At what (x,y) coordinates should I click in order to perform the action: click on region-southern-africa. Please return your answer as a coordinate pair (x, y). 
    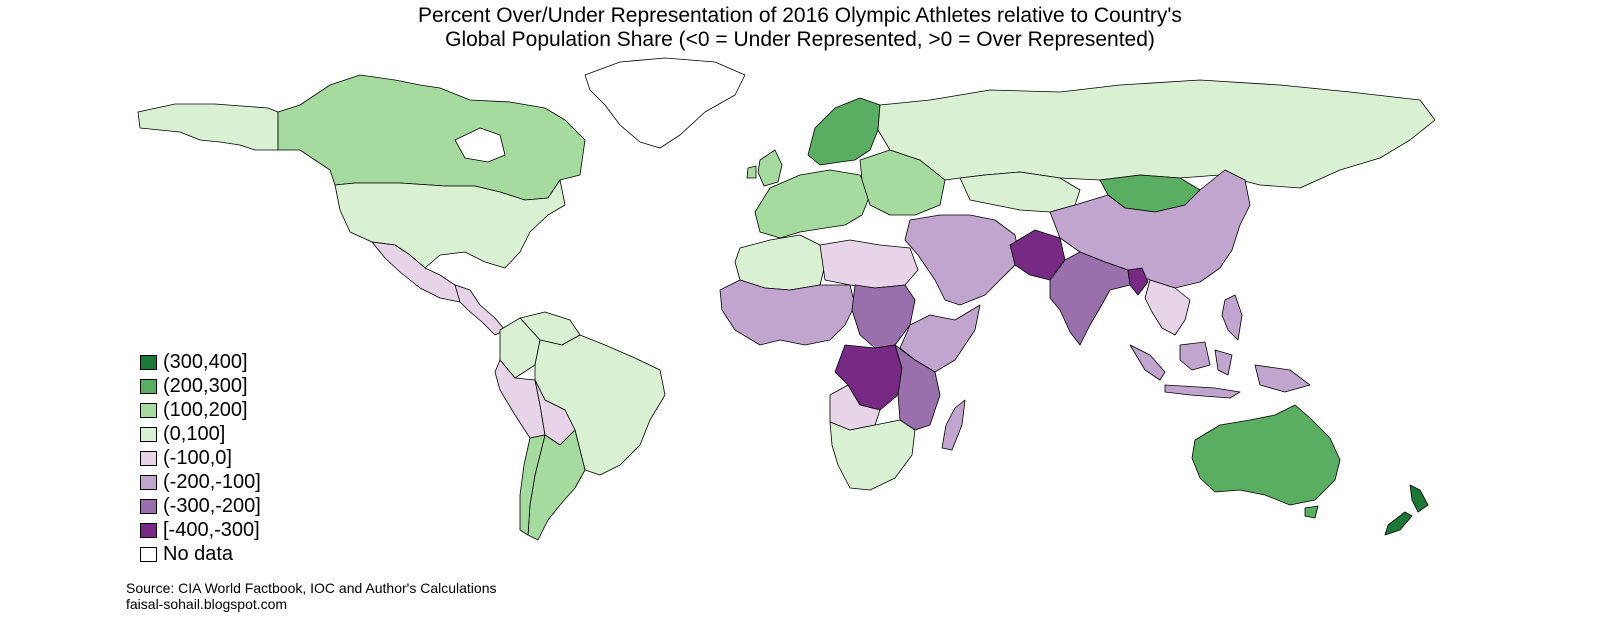
    Looking at the image, I should click on (872, 455).